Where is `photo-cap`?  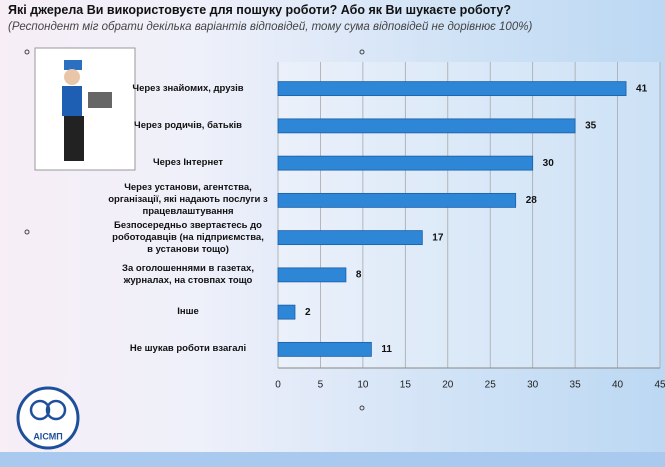 photo-cap is located at coordinates (73, 65).